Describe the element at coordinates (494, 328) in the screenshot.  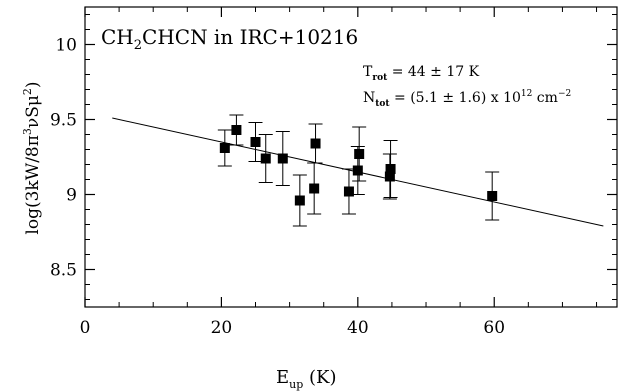
I see `x-tick-label: 60` at that location.